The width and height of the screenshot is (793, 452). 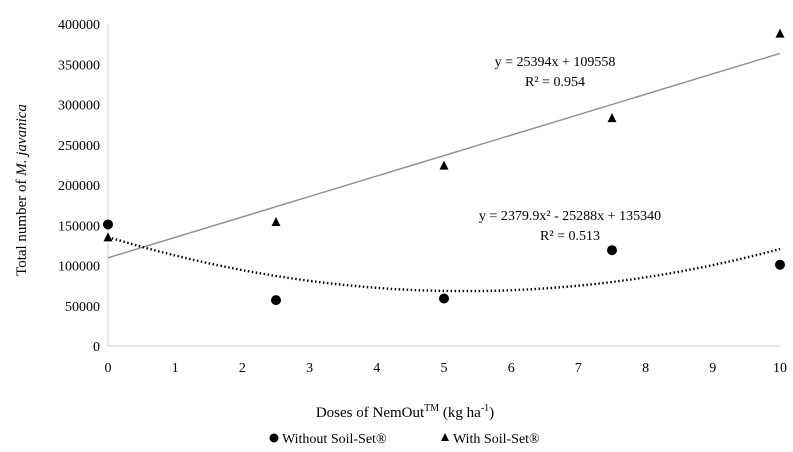 What do you see at coordinates (444, 264) in the screenshot?
I see `polynomial-trendline` at bounding box center [444, 264].